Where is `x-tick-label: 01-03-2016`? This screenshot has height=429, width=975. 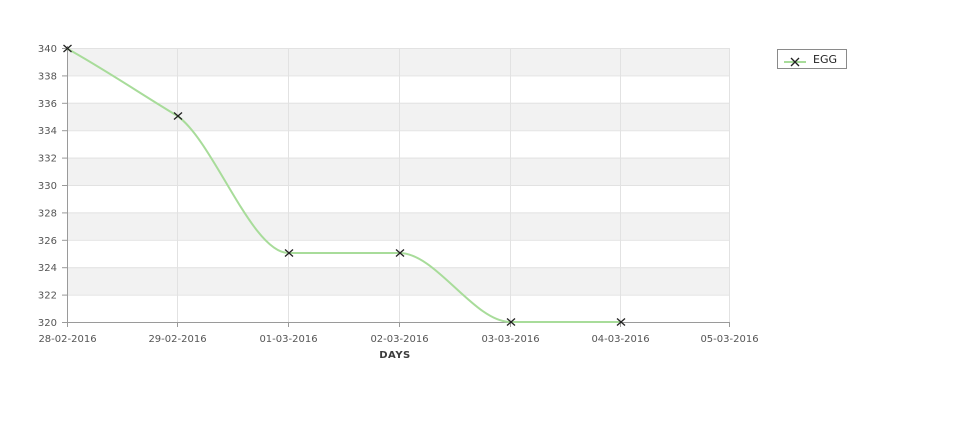 x-tick-label: 01-03-2016 is located at coordinates (288, 339).